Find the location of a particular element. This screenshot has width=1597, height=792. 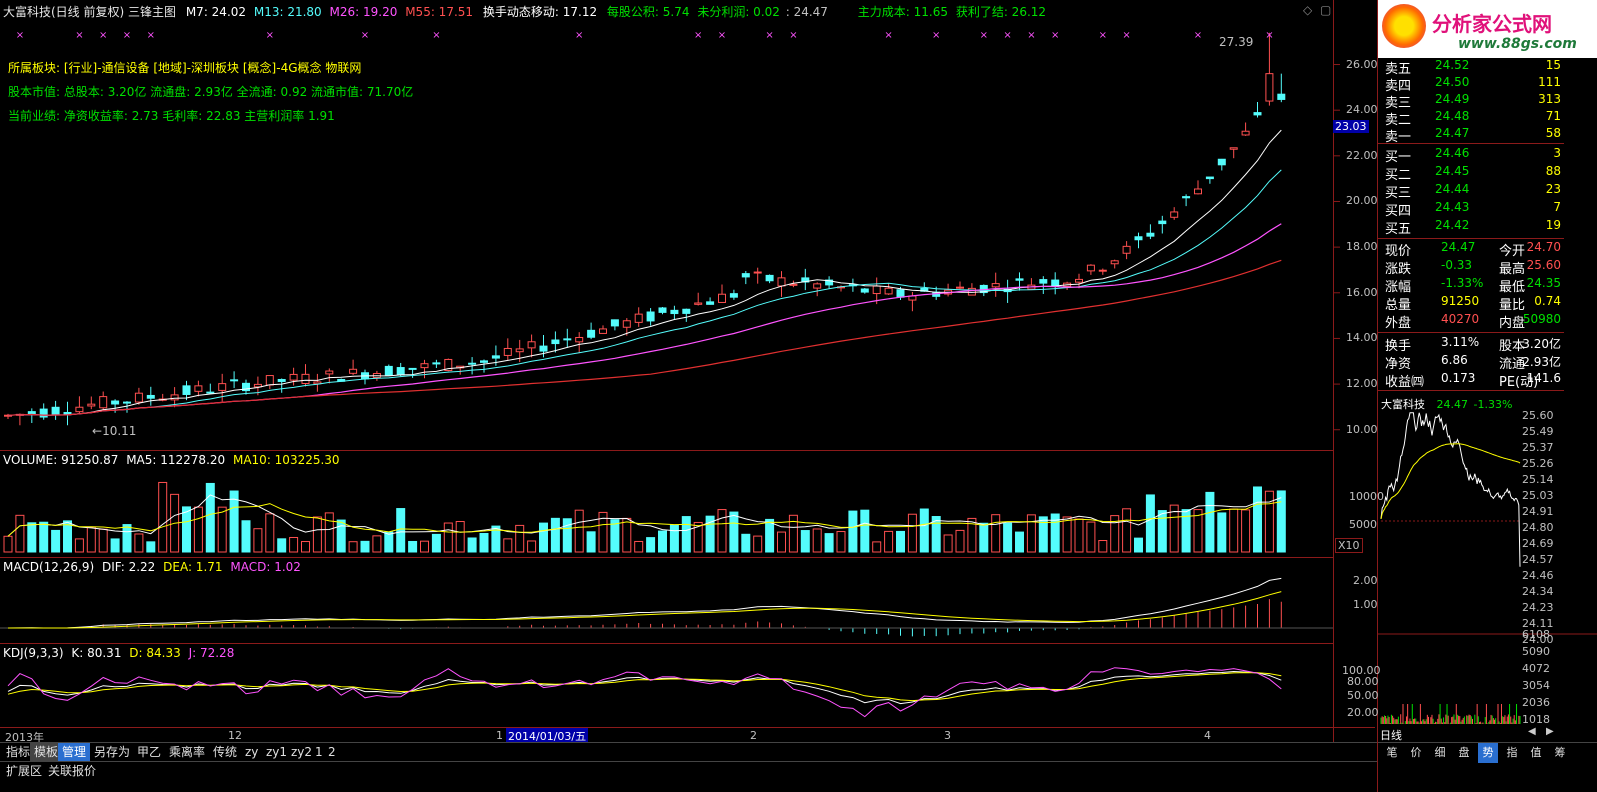

volume-tick-5000: 5000 is located at coordinates (1363, 524).